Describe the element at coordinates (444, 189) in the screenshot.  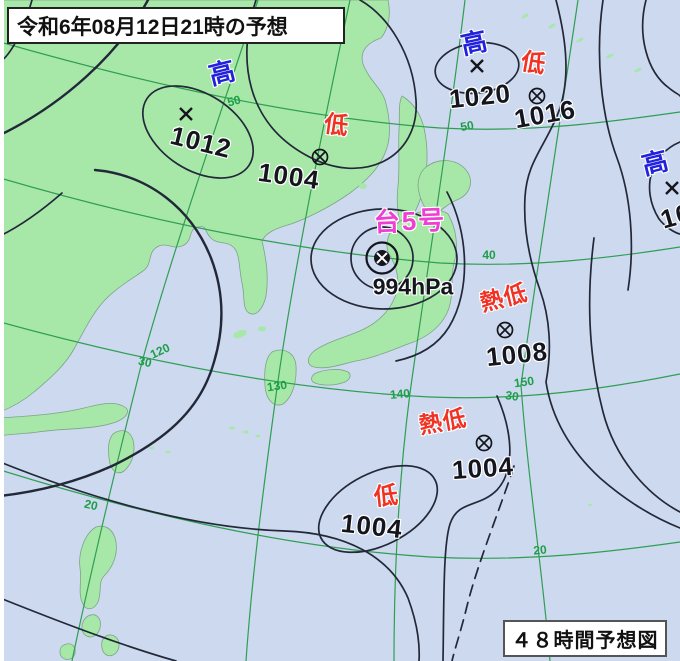
I see `land-hokkaido` at that location.